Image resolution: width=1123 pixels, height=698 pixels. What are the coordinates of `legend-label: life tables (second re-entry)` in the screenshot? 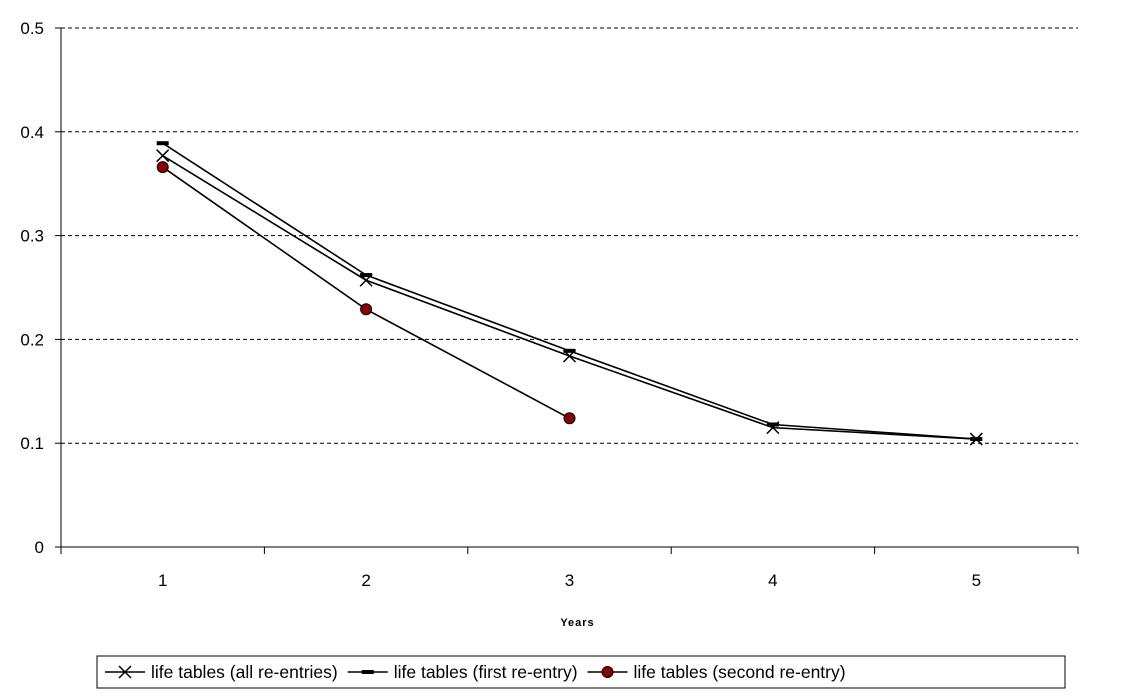 It's located at (740, 672).